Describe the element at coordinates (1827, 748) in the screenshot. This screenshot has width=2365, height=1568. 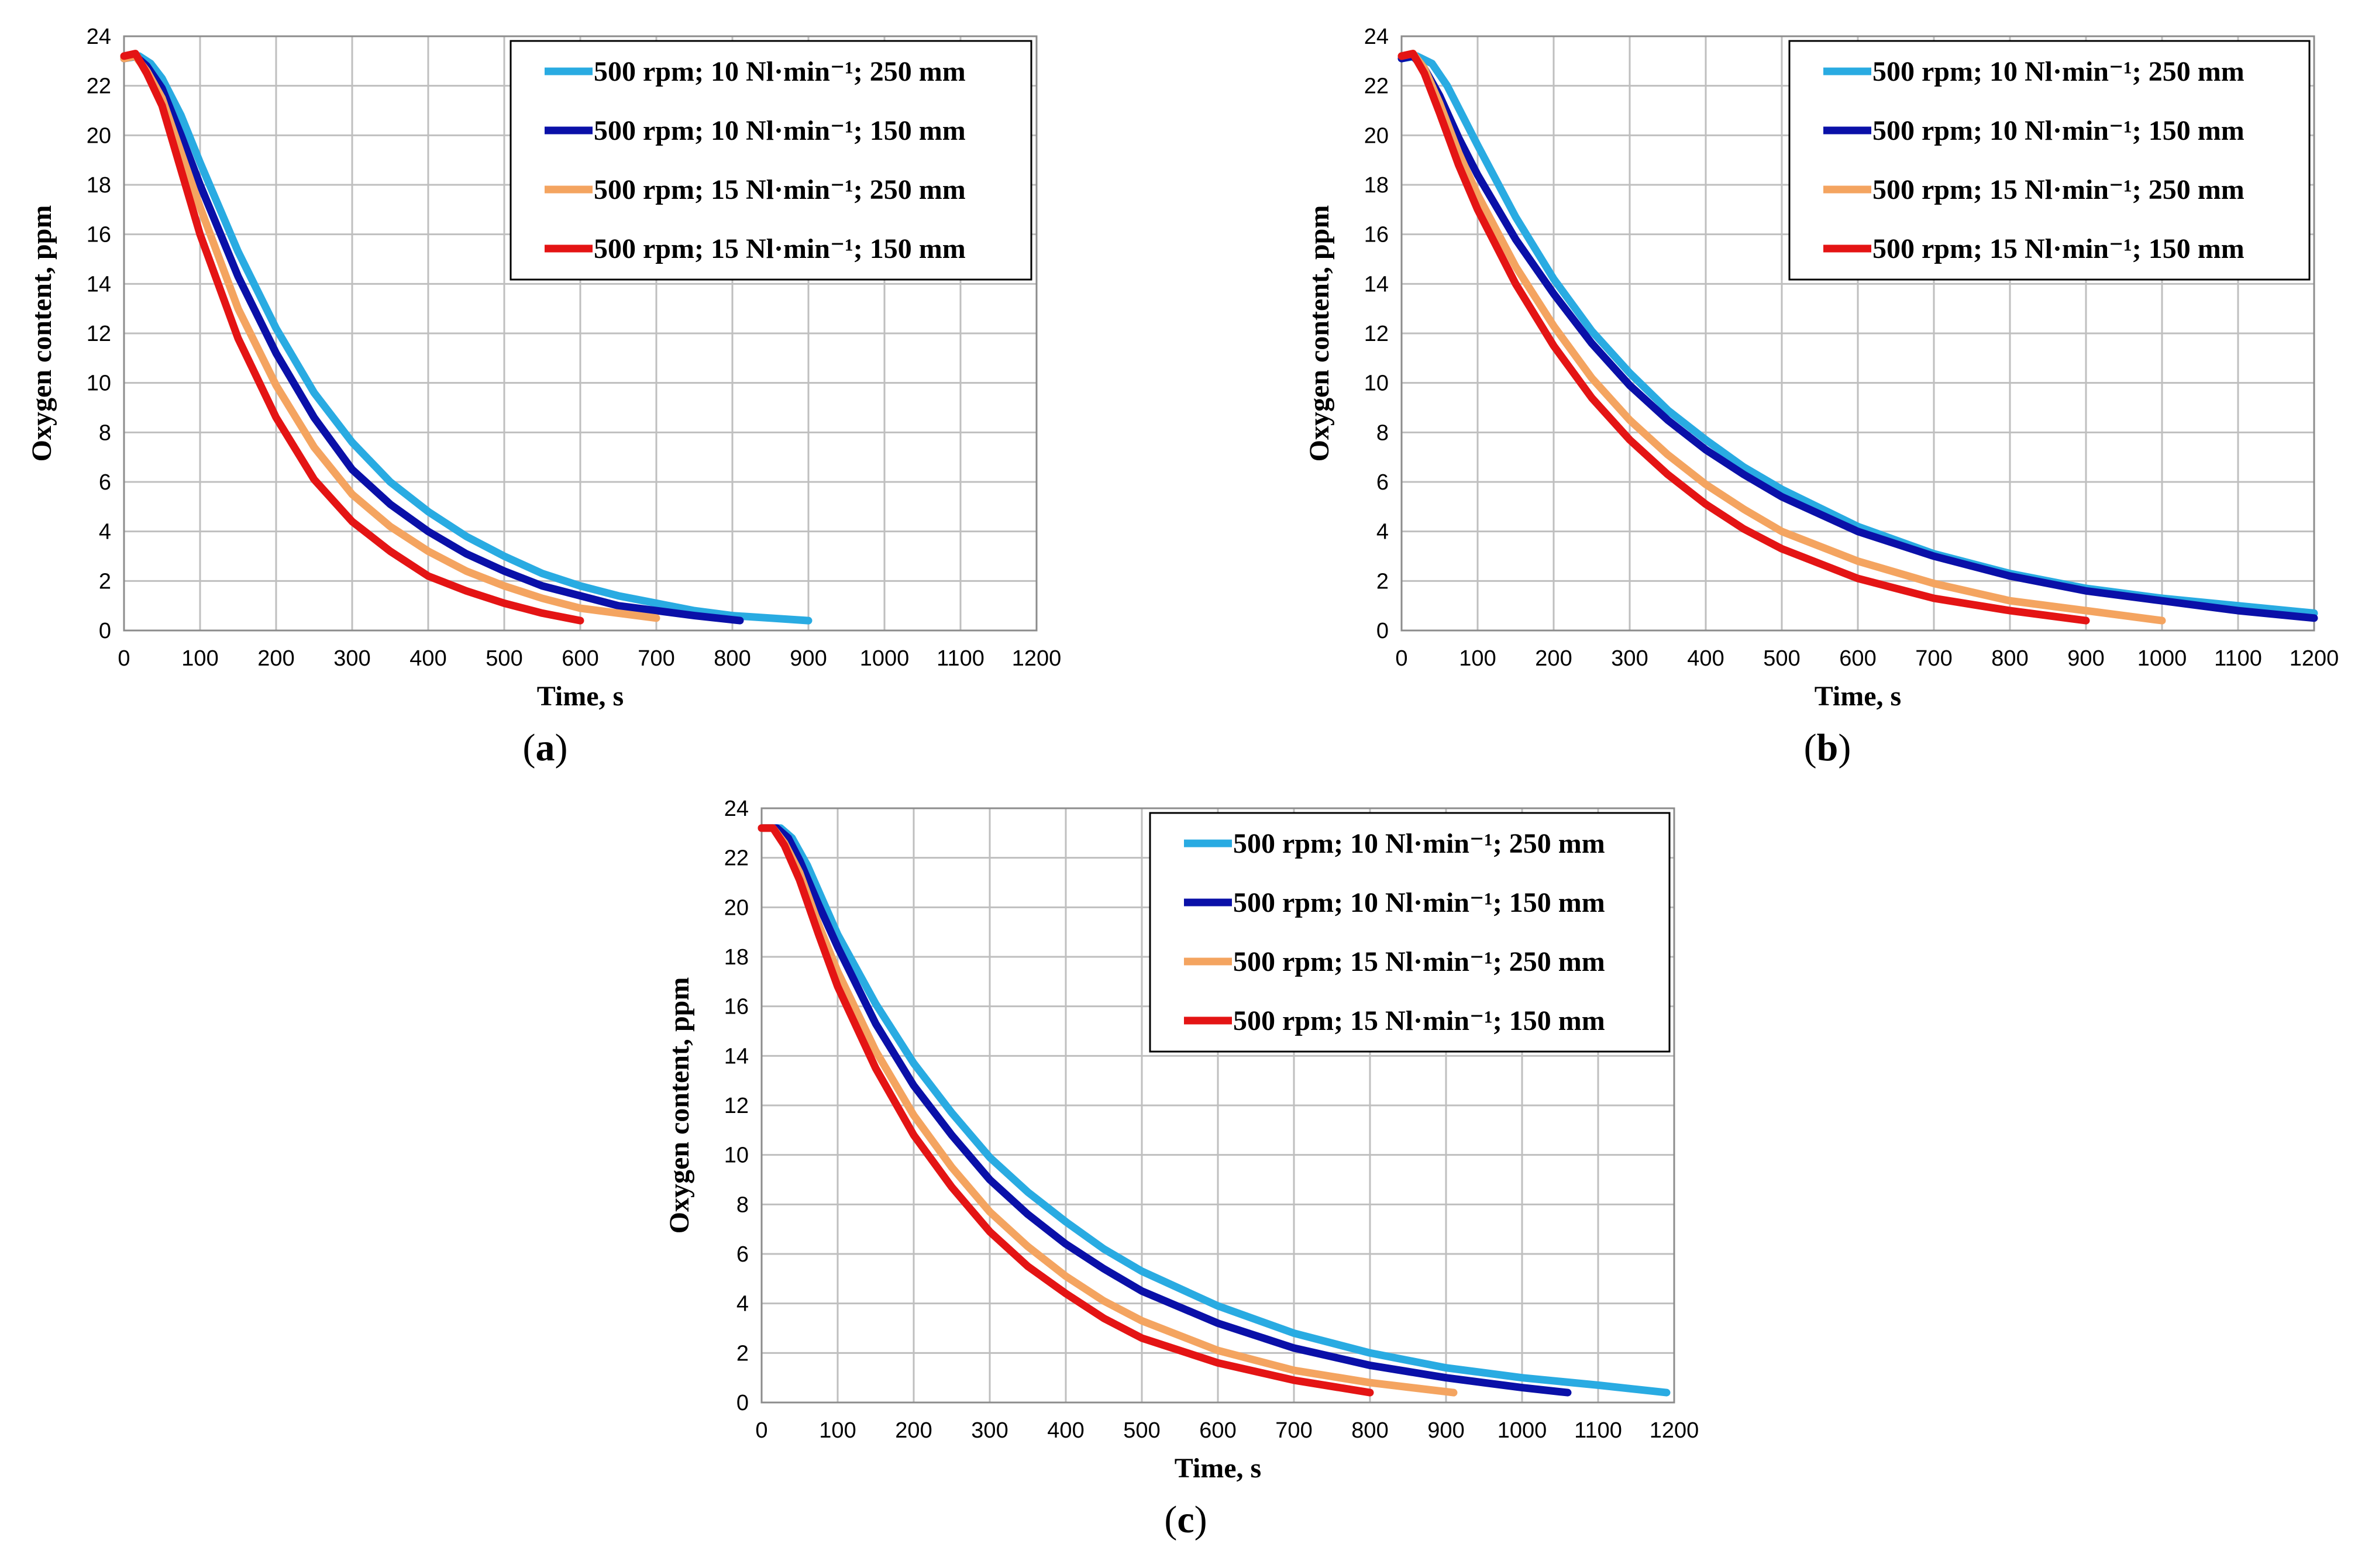
I see `panel-label: (b)` at that location.